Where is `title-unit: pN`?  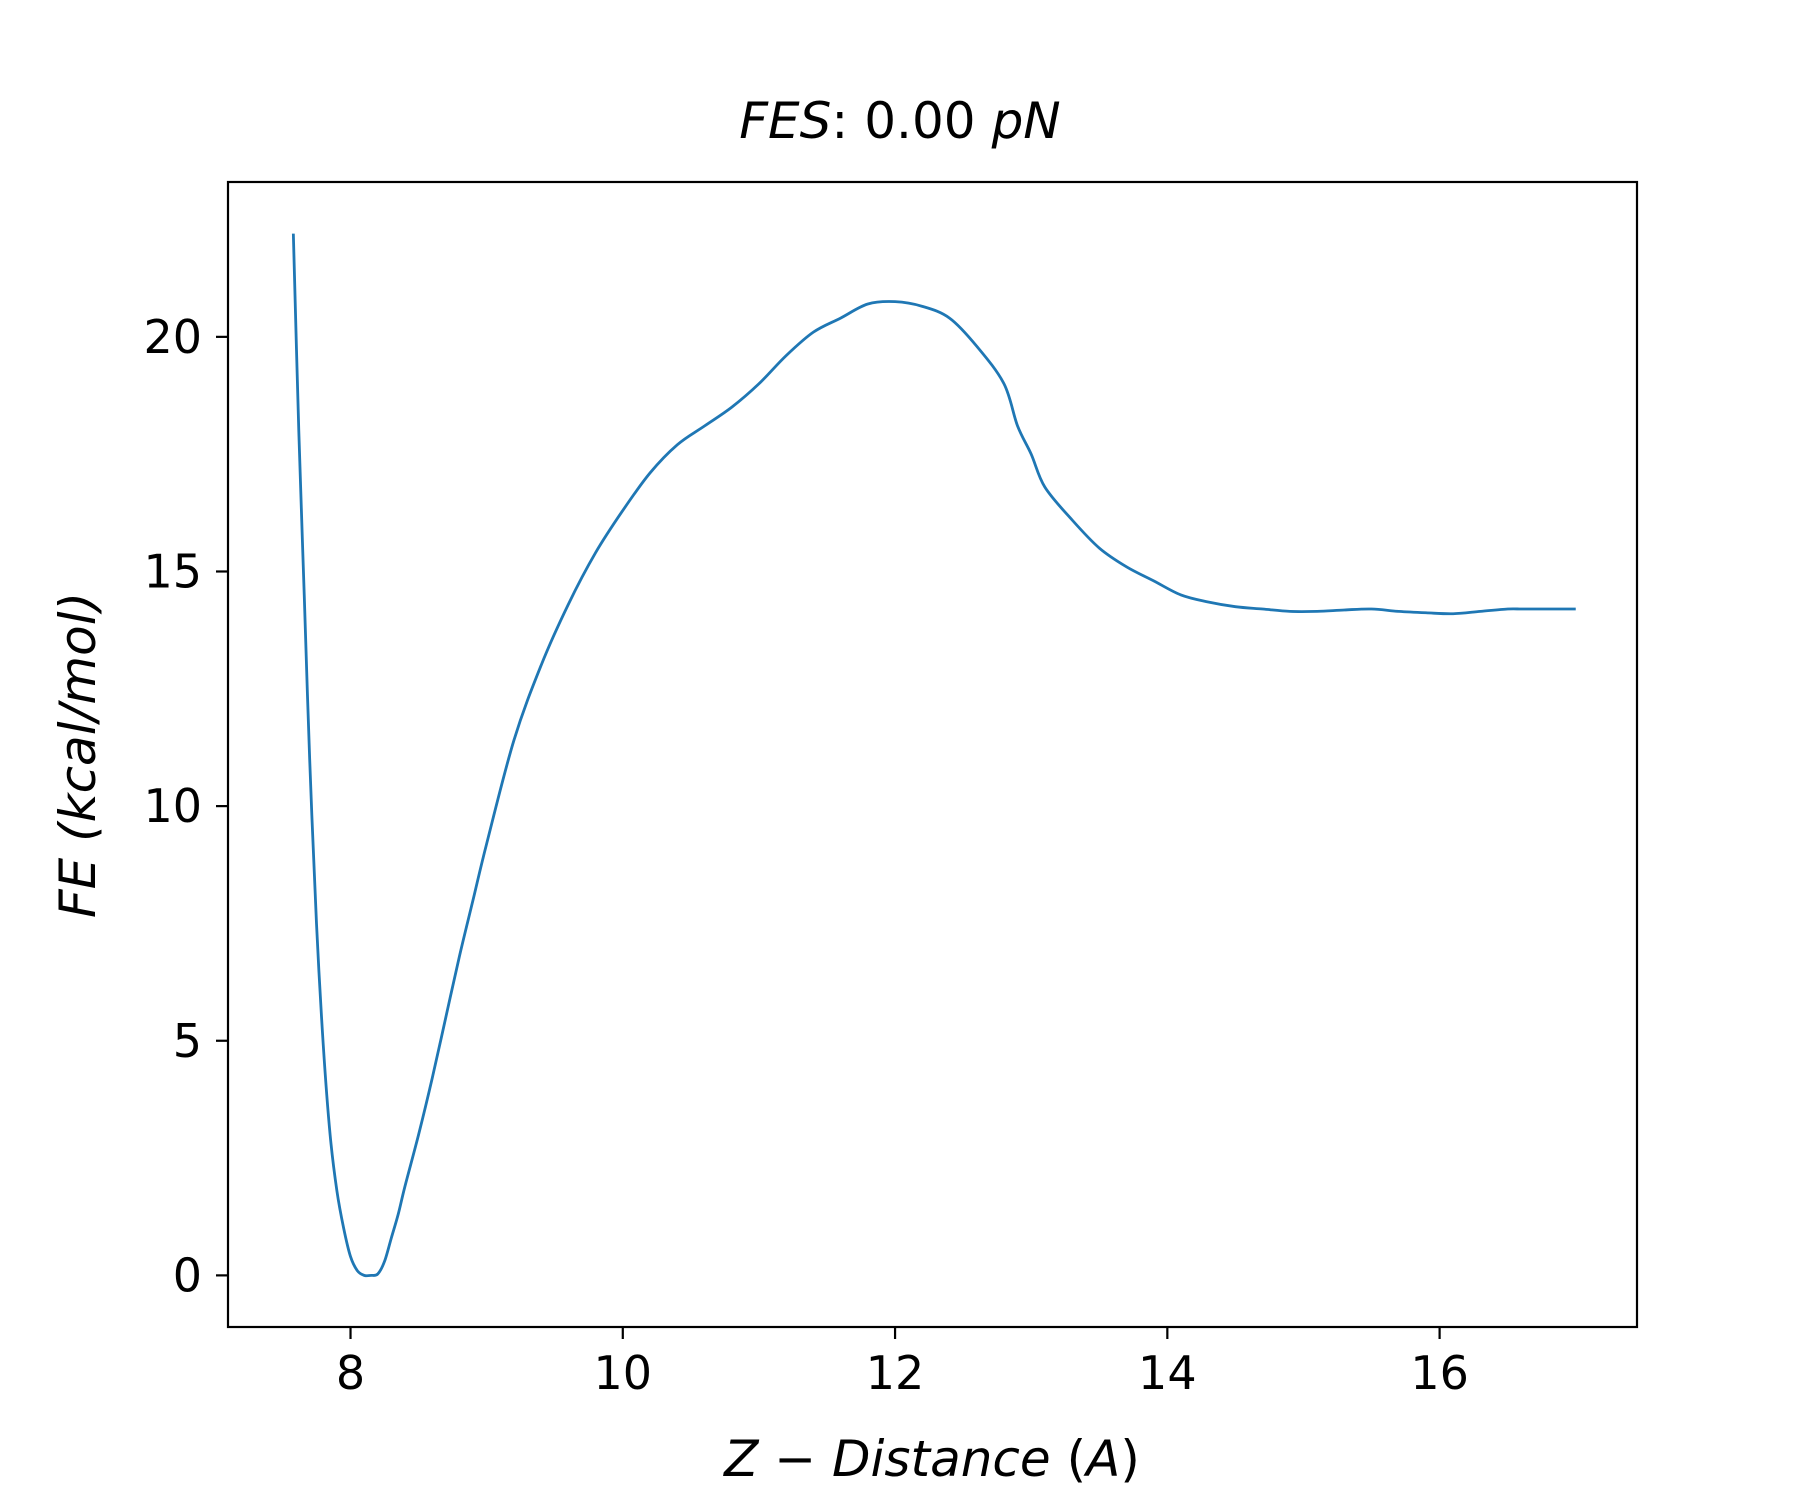 title-unit: pN is located at coordinates (1026, 121).